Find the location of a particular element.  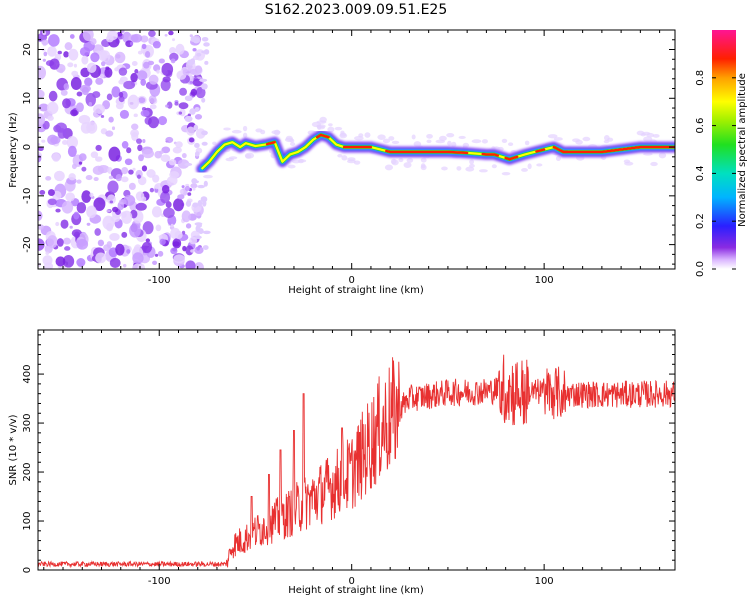

y-tick-label: 300 is located at coordinates (27, 423).